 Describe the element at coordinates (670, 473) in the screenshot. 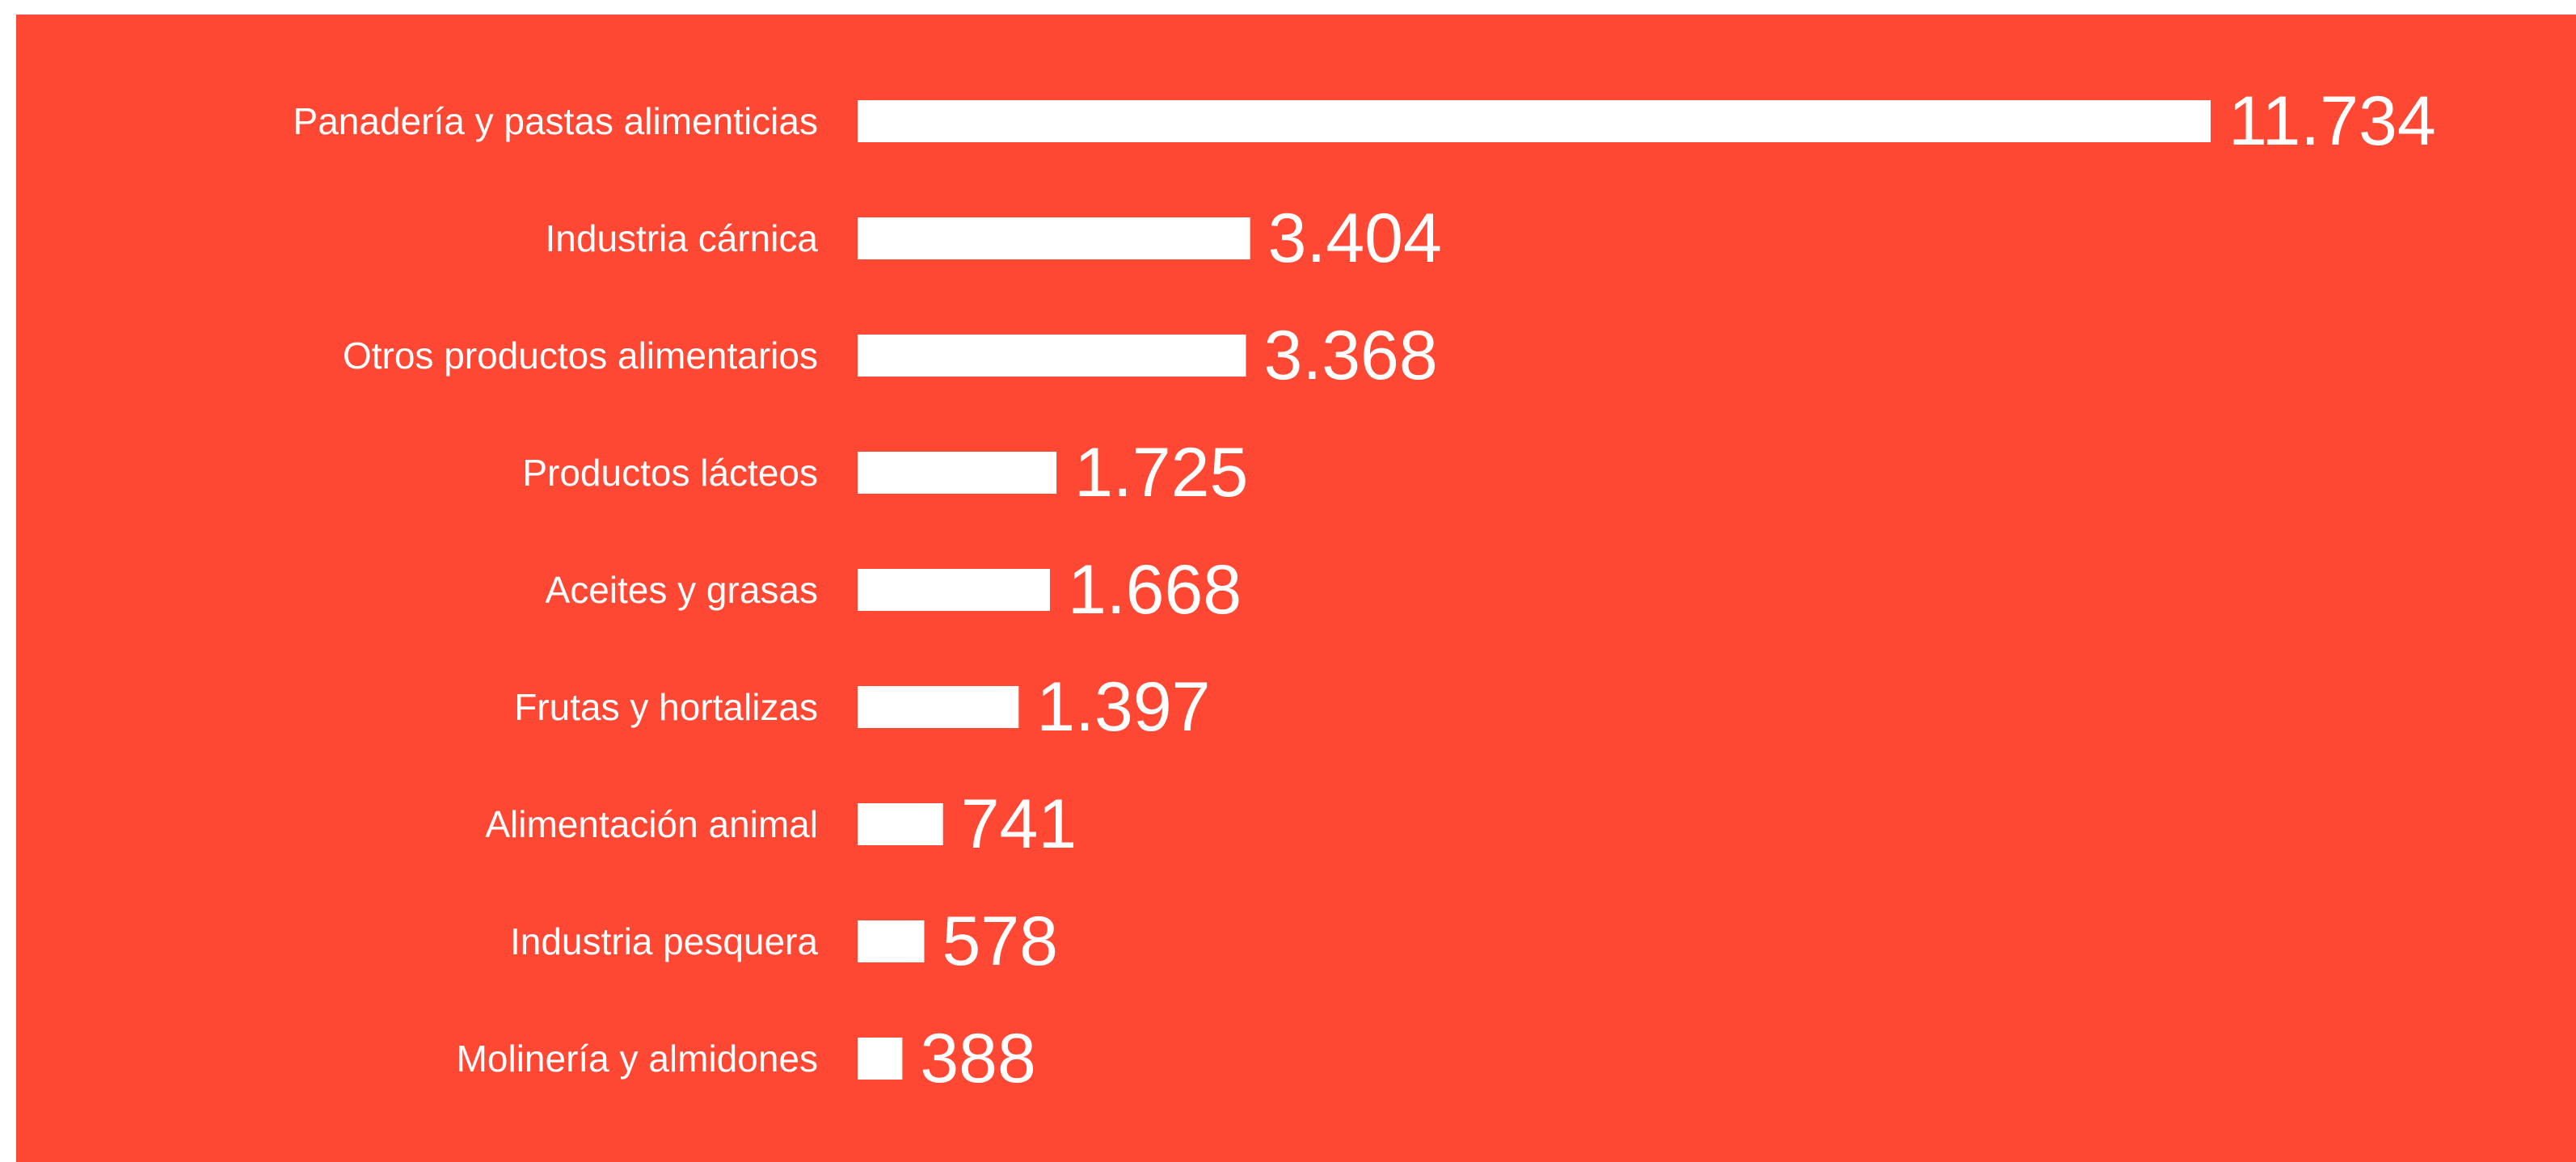

I see `category-label: Productos lácteos` at that location.